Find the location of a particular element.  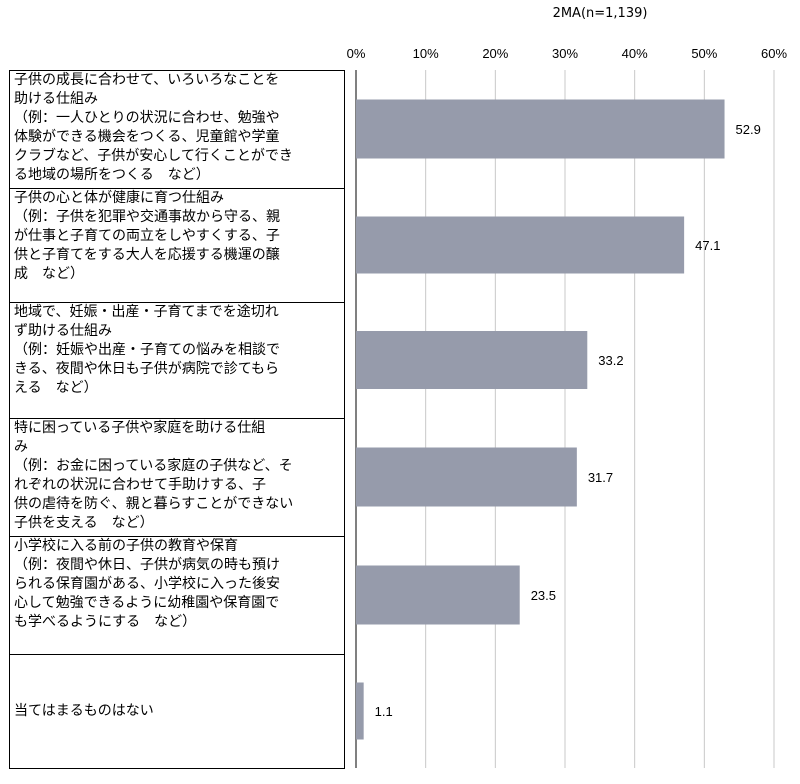

data-label: 52.9 is located at coordinates (748, 129).